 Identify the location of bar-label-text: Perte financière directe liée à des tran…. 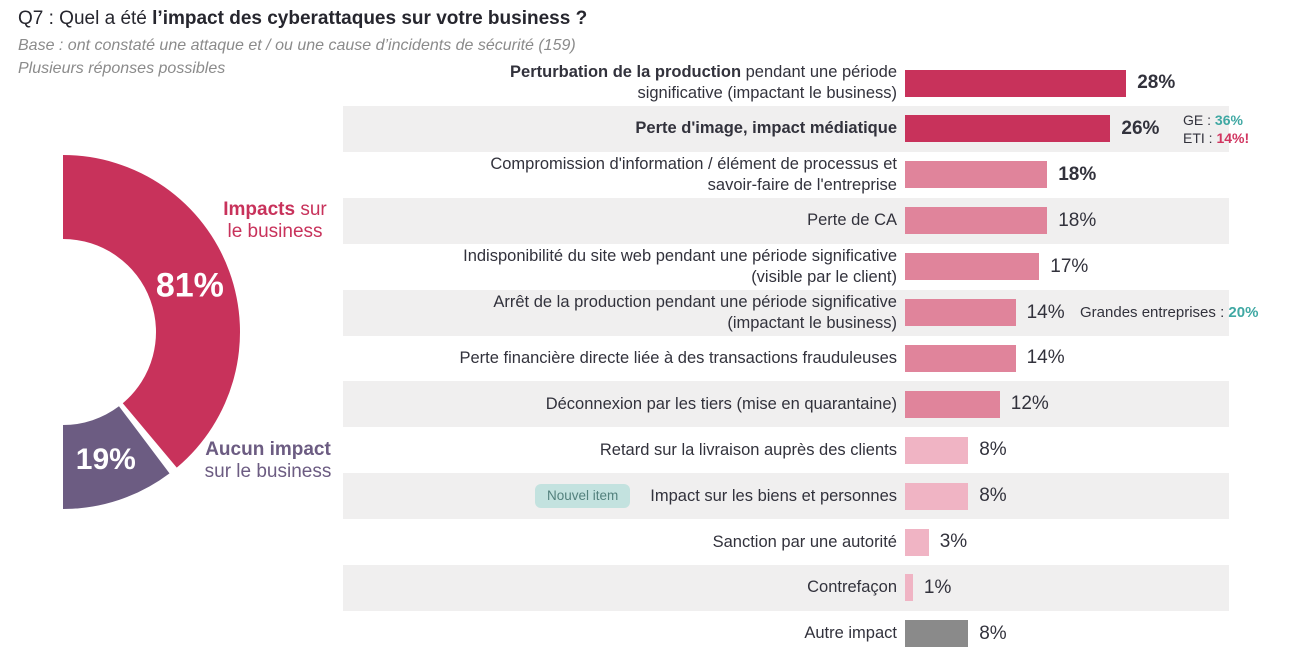
(678, 357).